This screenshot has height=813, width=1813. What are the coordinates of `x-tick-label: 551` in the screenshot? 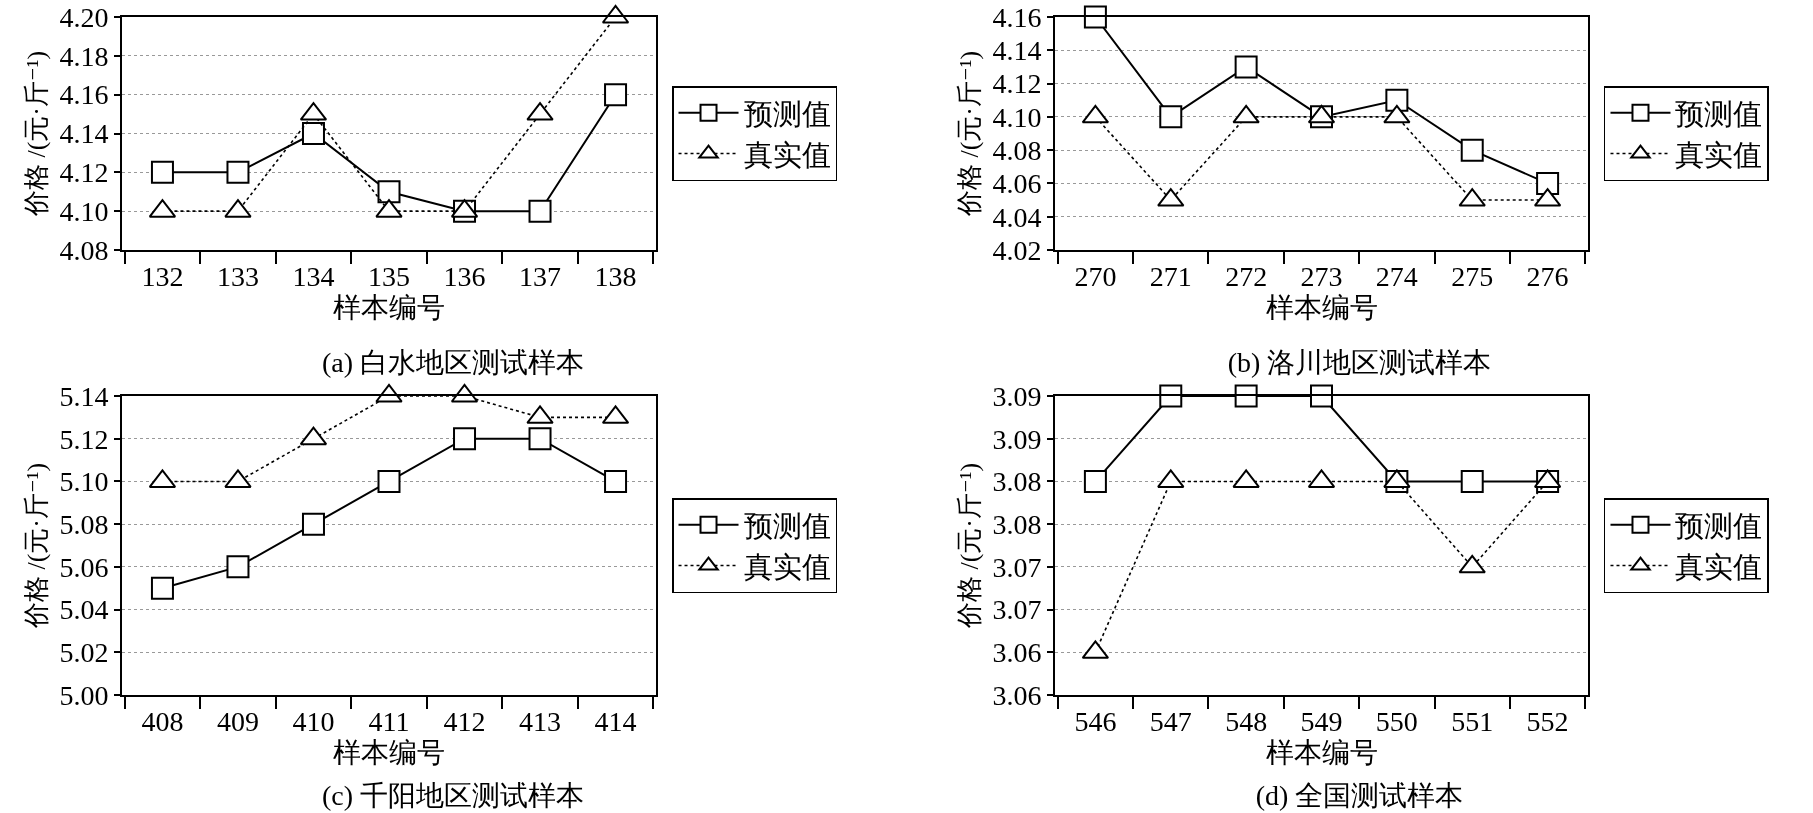 It's located at (1472, 721).